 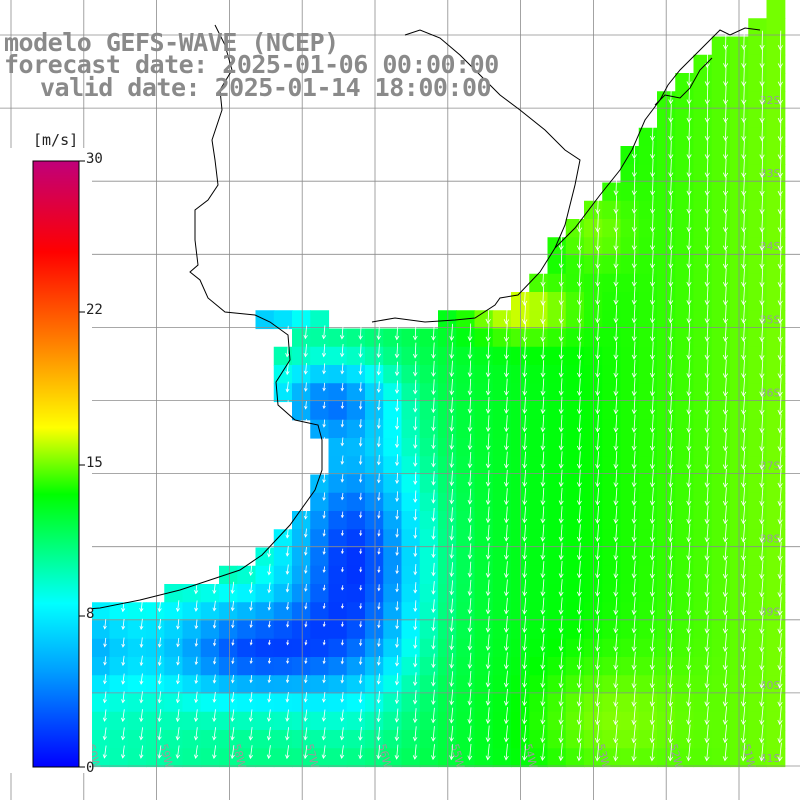 I want to click on lat-label: 35S, so click(x=770, y=319).